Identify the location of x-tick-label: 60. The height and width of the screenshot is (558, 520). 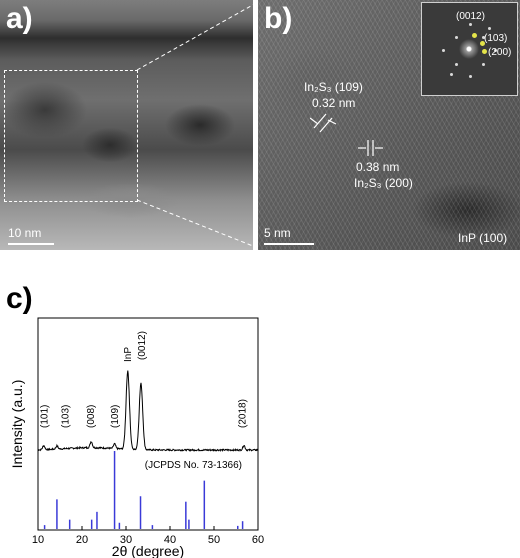
(258, 540).